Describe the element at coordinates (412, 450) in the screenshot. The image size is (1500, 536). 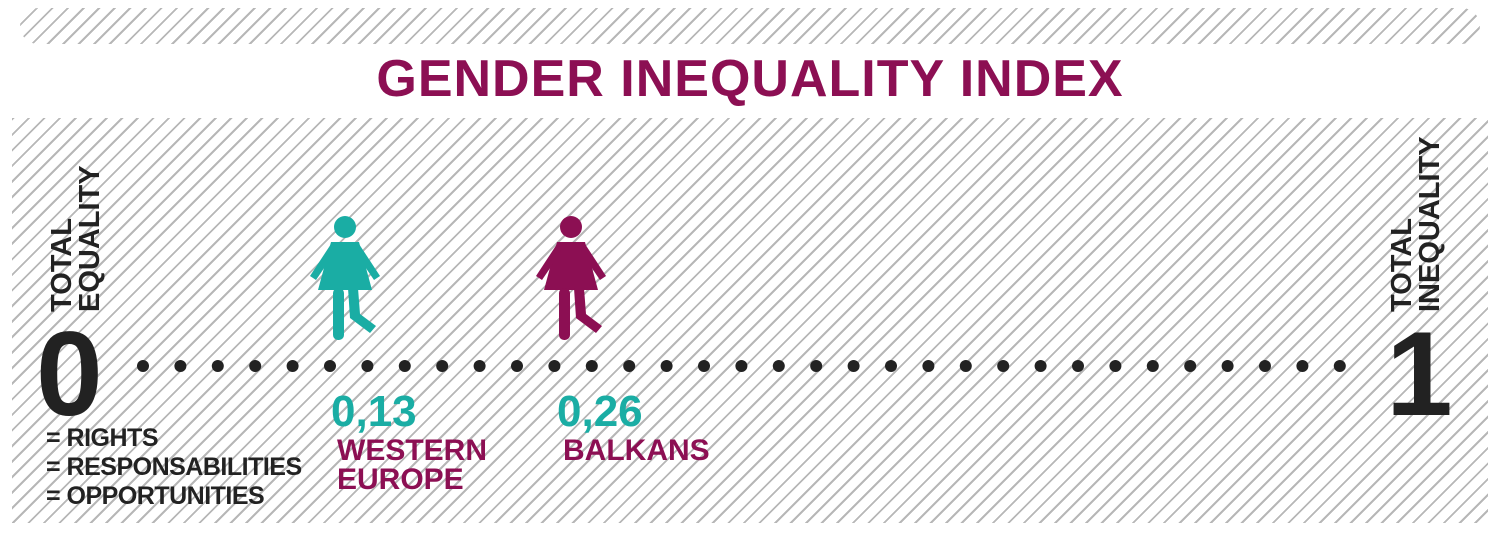
I see `marker-region-line: WESTERN` at that location.